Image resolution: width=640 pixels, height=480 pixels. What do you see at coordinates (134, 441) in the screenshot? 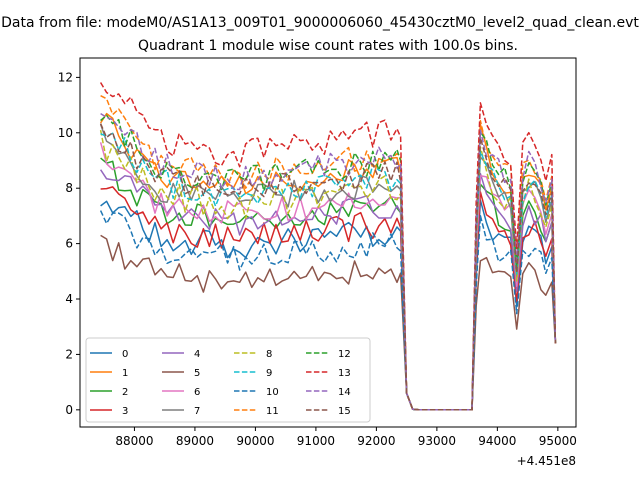
I see `x-tick-label: 88000` at bounding box center [134, 441].